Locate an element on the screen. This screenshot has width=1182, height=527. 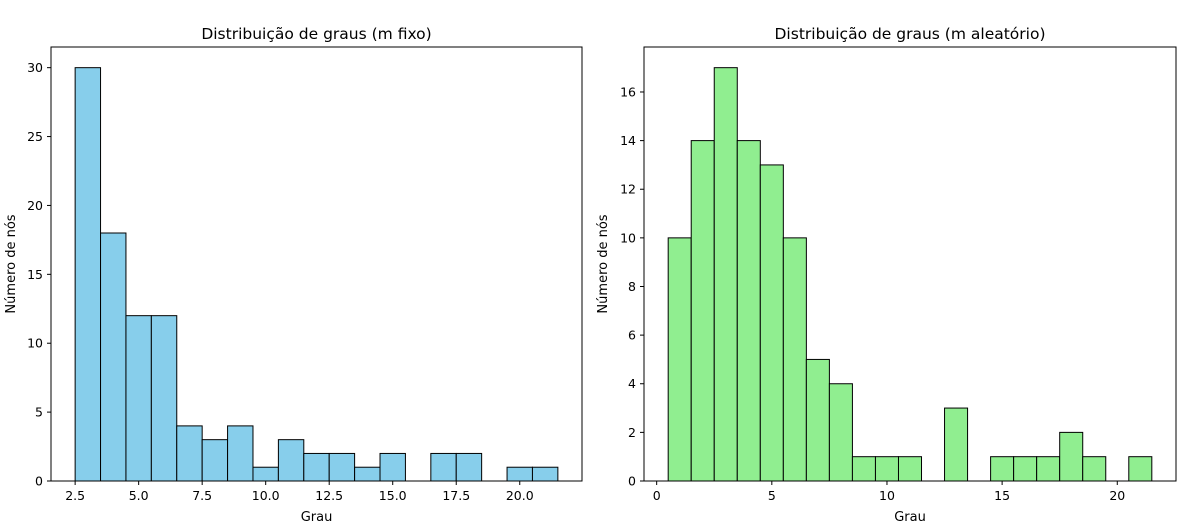
chart-right-ytick-label-4: 8 is located at coordinates (632, 286).